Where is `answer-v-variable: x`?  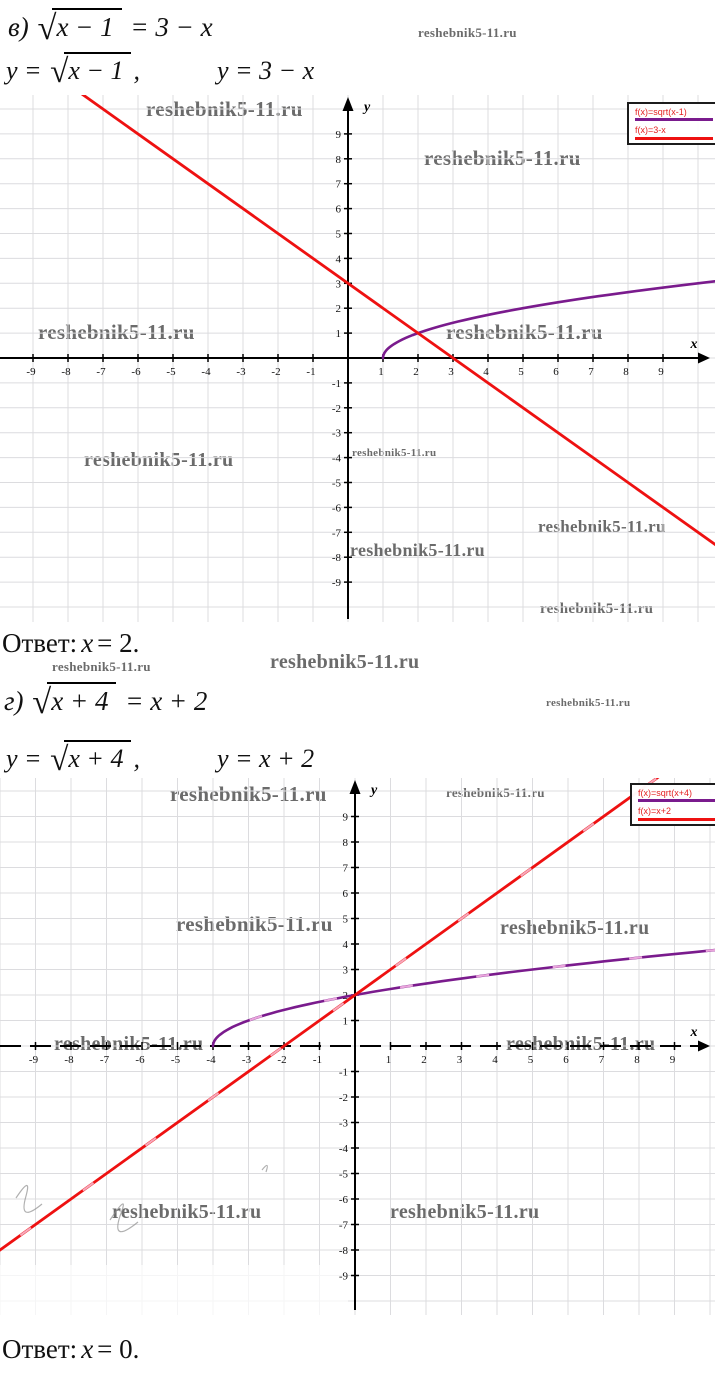 answer-v-variable: x is located at coordinates (87, 643).